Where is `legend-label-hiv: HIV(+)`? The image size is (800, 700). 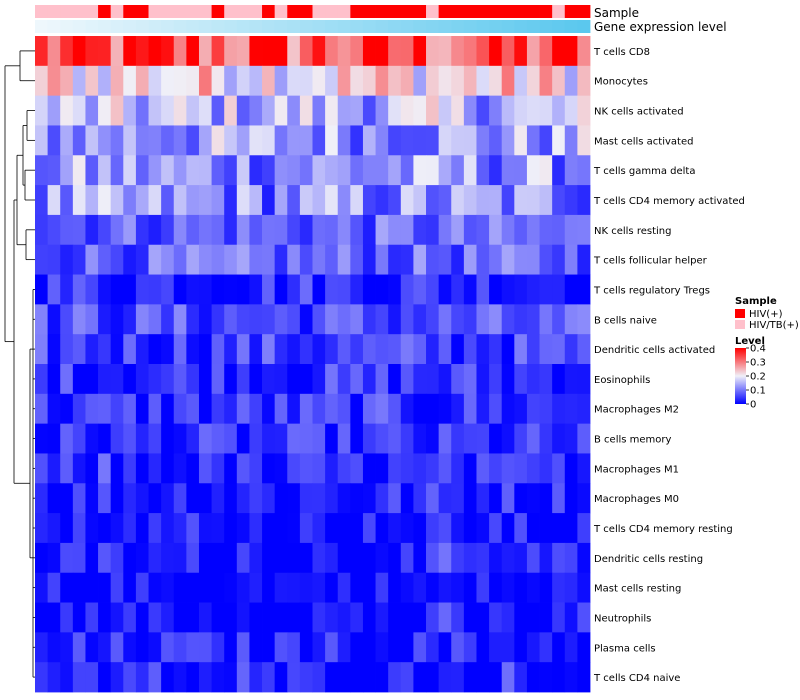 legend-label-hiv: HIV(+) is located at coordinates (766, 314).